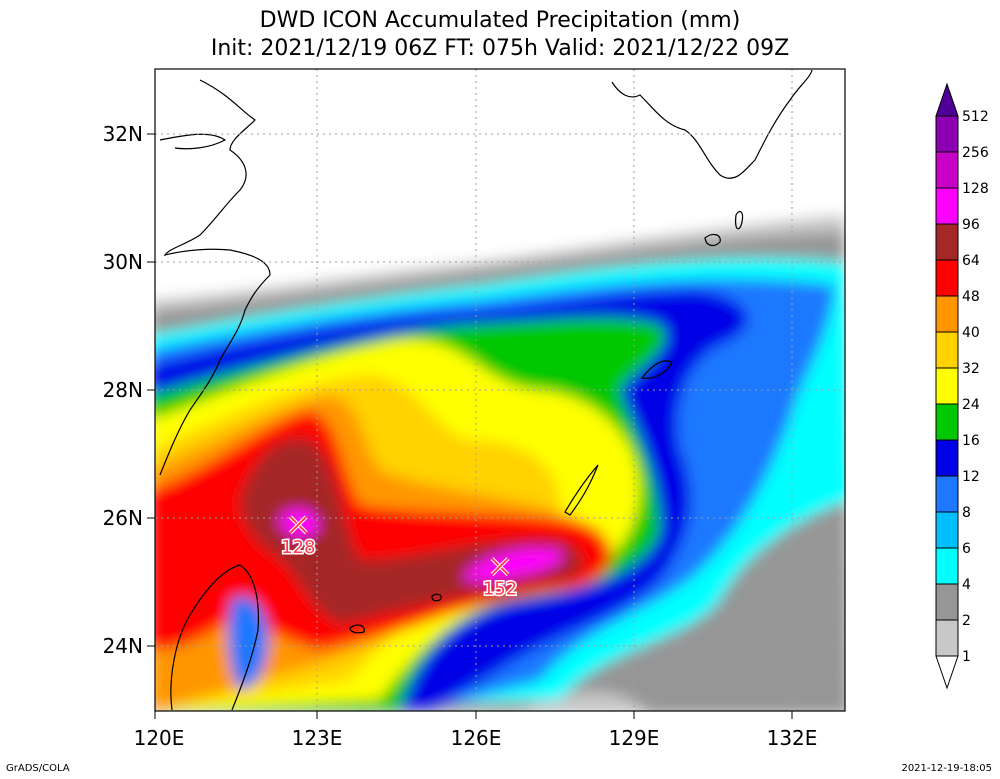  What do you see at coordinates (581, 490) in the screenshot?
I see `okinawa-island` at bounding box center [581, 490].